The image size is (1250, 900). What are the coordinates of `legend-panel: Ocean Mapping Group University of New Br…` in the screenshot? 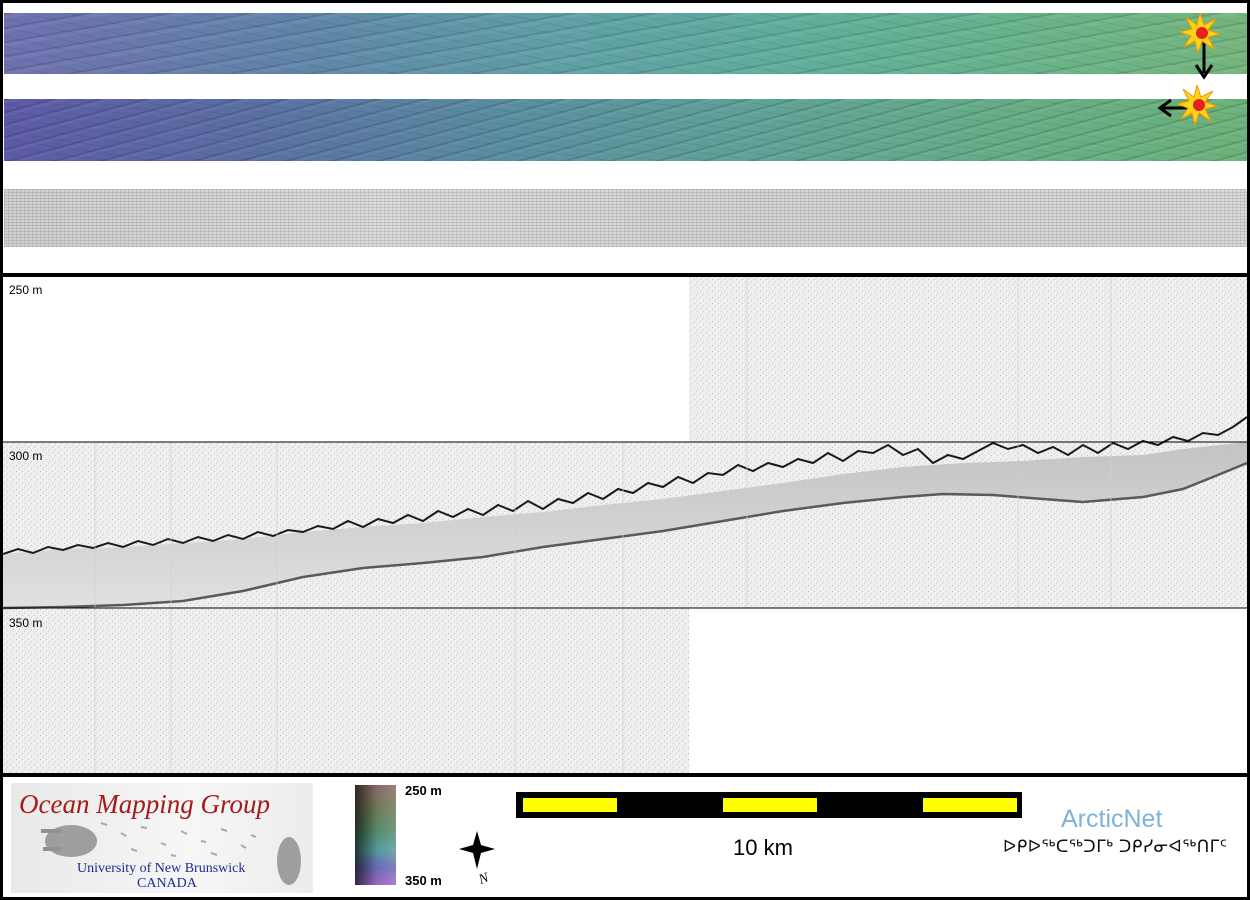 It's located at (625, 837).